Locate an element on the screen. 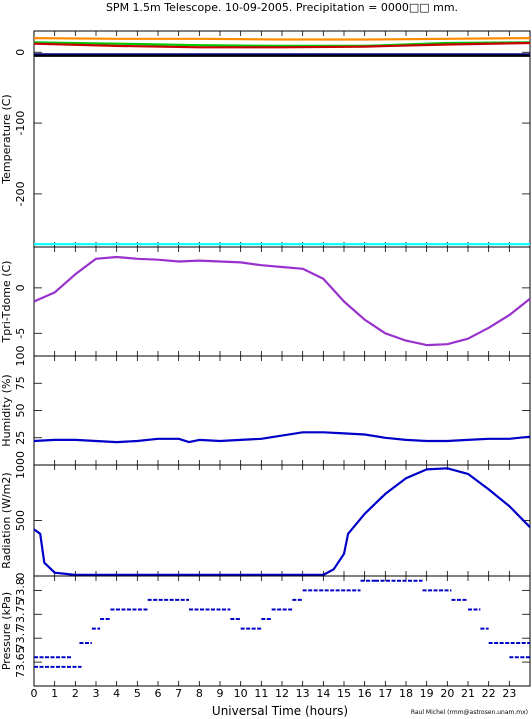  x-tick-label: 6 is located at coordinates (158, 693).